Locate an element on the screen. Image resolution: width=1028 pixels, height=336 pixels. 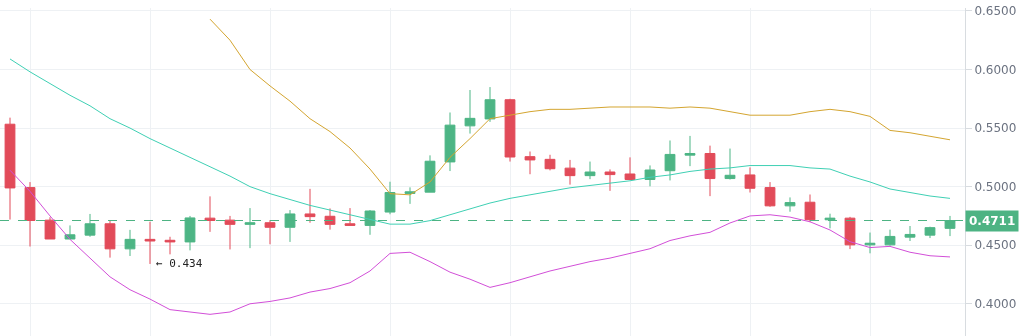
y-tick-label: 0.4500 is located at coordinates (995, 245).